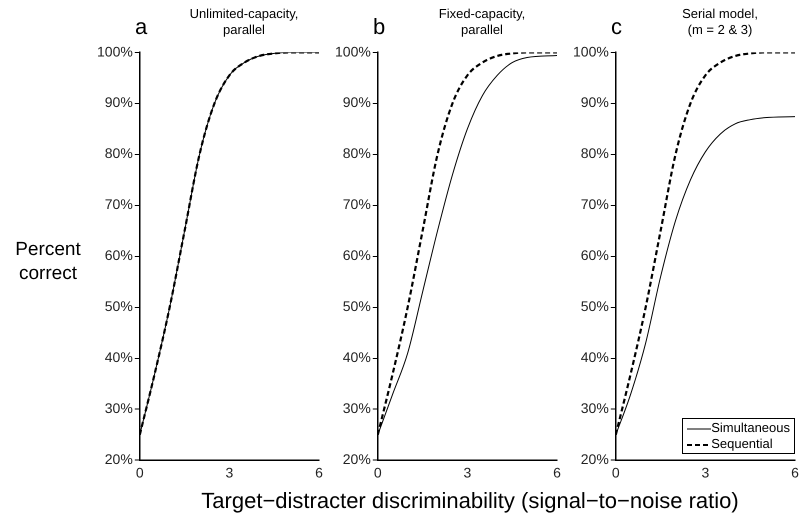  I want to click on chart-subtitle: Unlimited-capacity, parallel, so click(244, 22).